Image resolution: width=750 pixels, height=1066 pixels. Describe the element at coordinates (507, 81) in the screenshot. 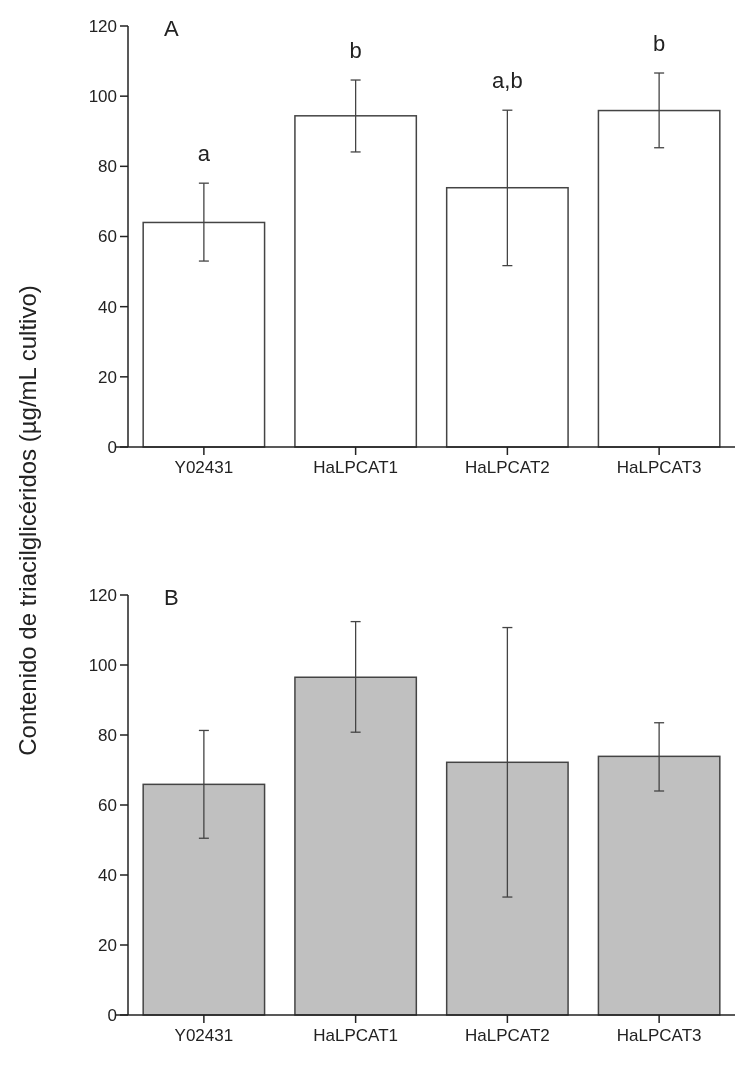

I see `annotation: a,b` at that location.